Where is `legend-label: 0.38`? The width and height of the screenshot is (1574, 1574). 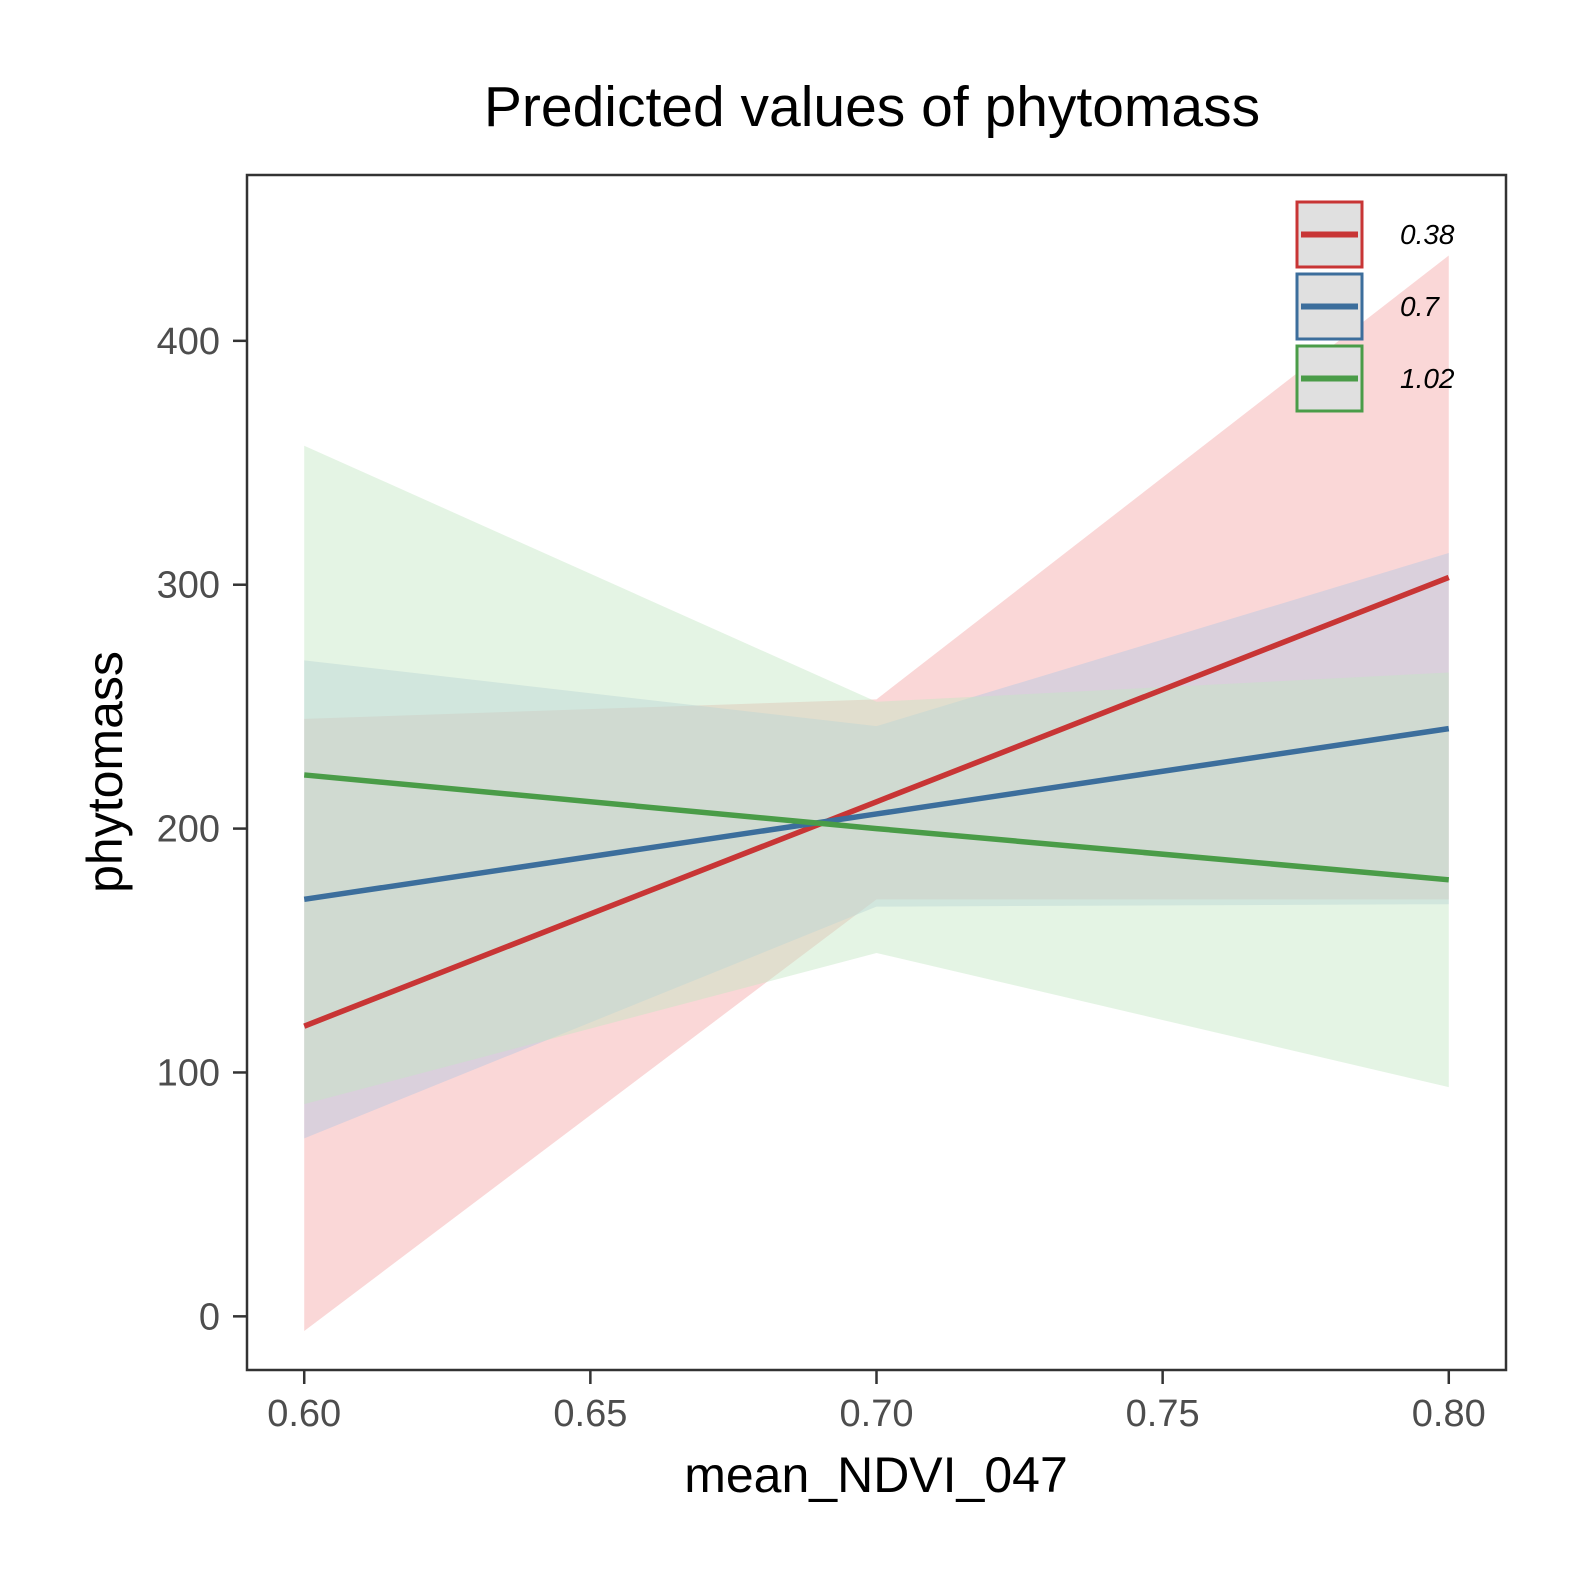
legend-label: 0.38 is located at coordinates (1427, 234).